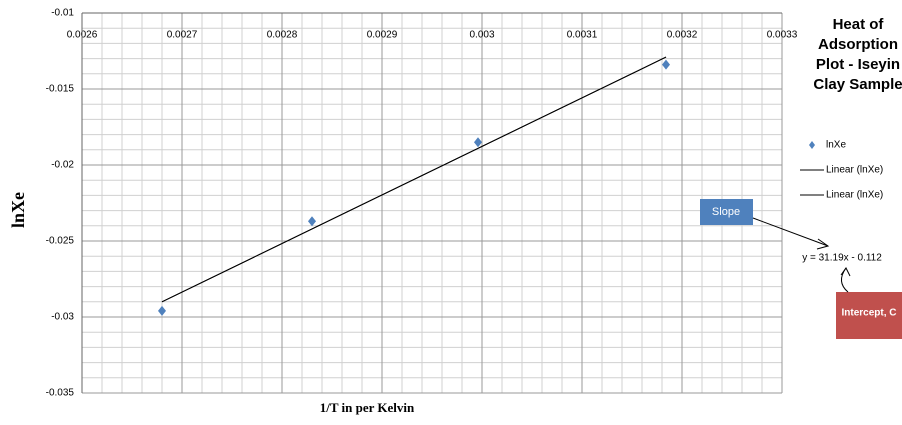 The height and width of the screenshot is (425, 902). What do you see at coordinates (582, 35) in the screenshot?
I see `x-tick-label: 0.0031` at bounding box center [582, 35].